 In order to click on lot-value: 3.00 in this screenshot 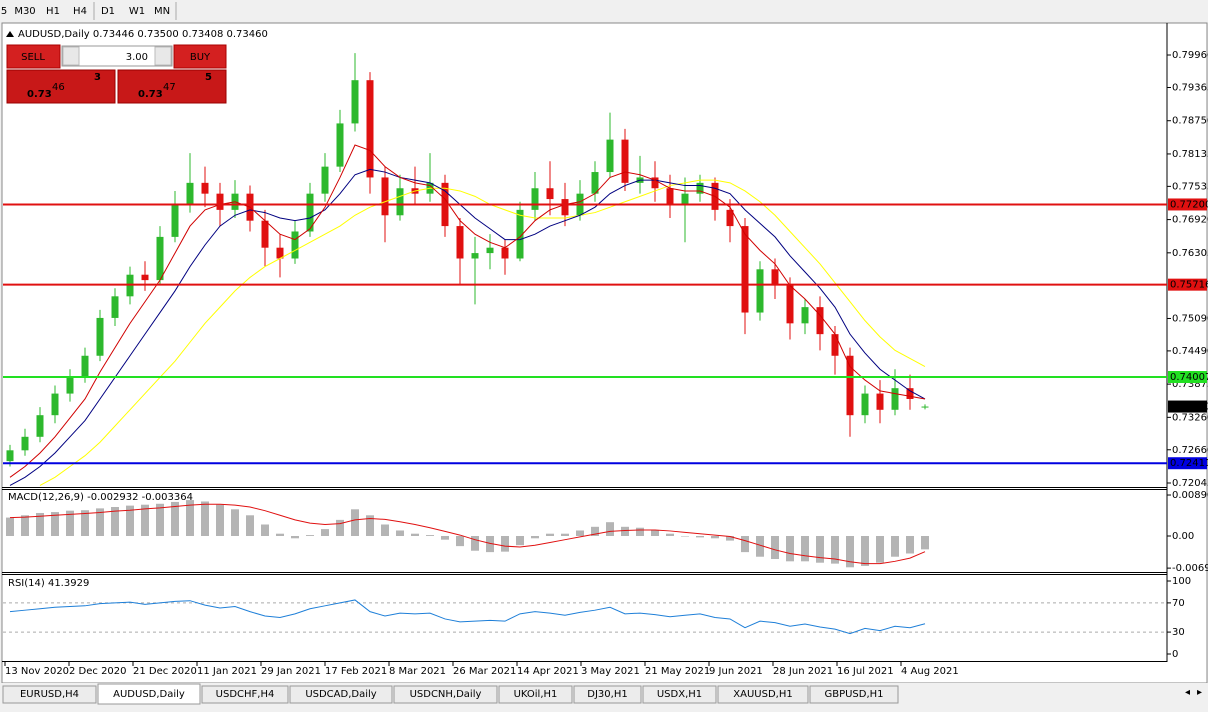, I will do `click(137, 57)`.